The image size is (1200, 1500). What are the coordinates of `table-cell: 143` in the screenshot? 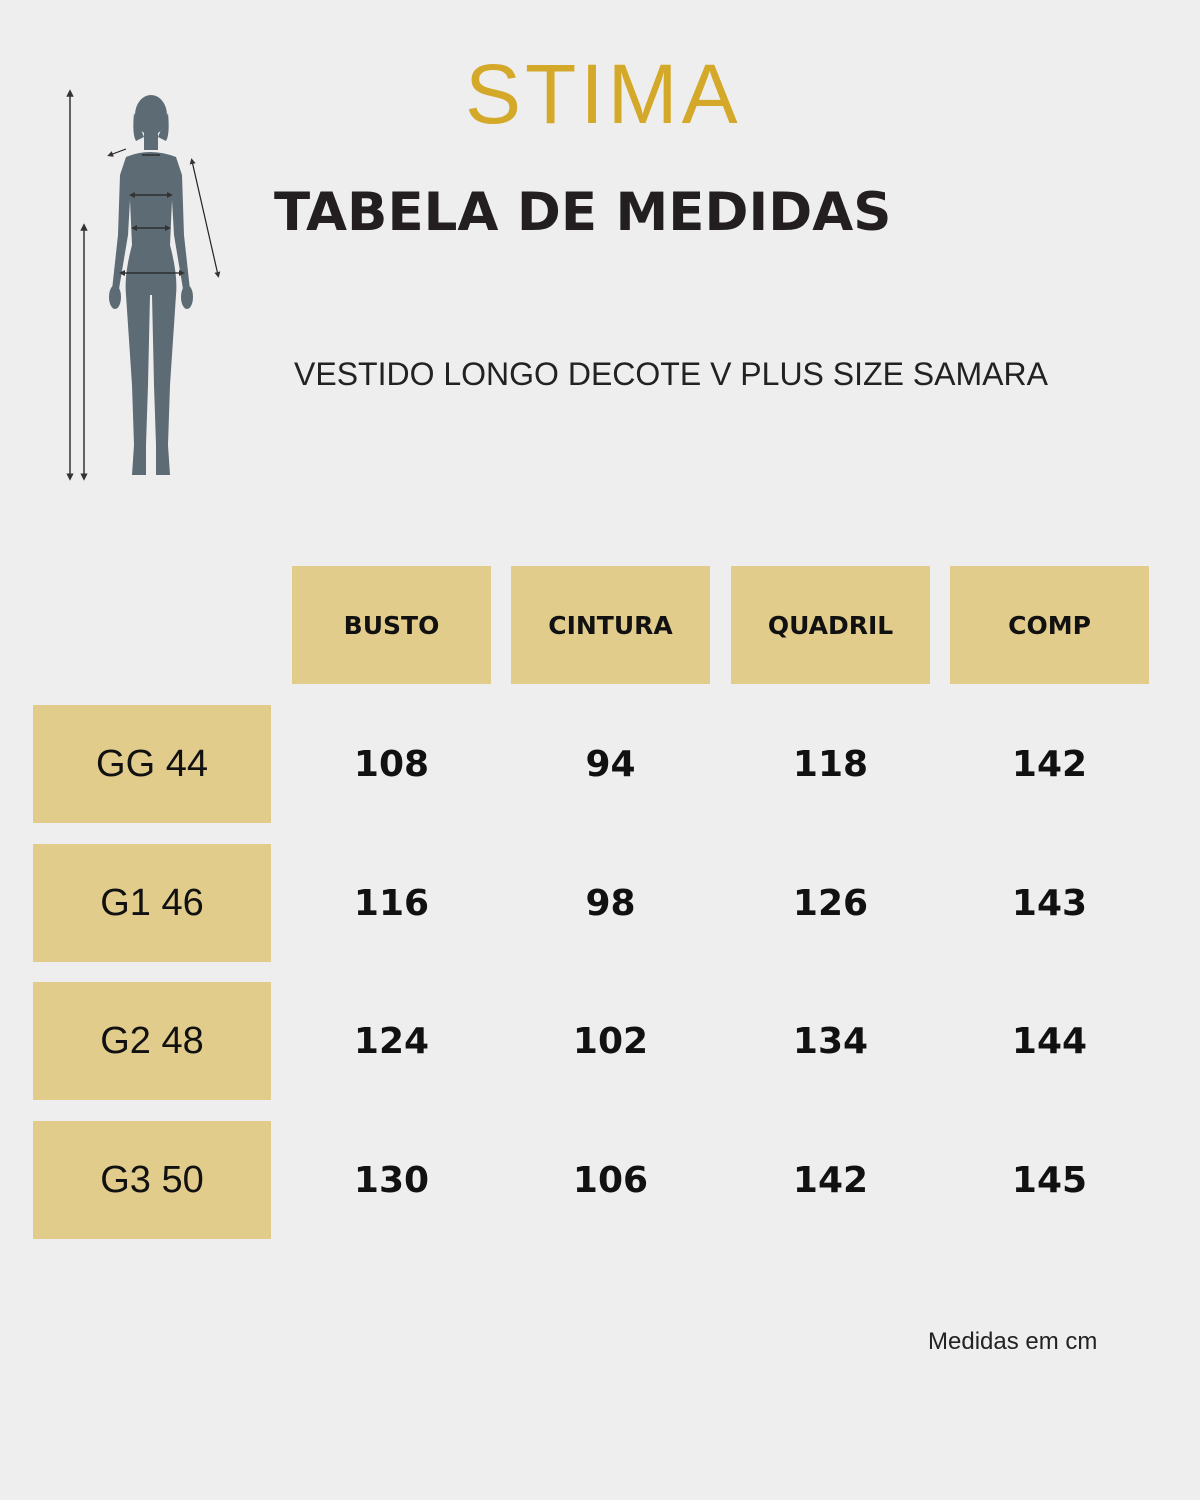 It's located at (1049, 903).